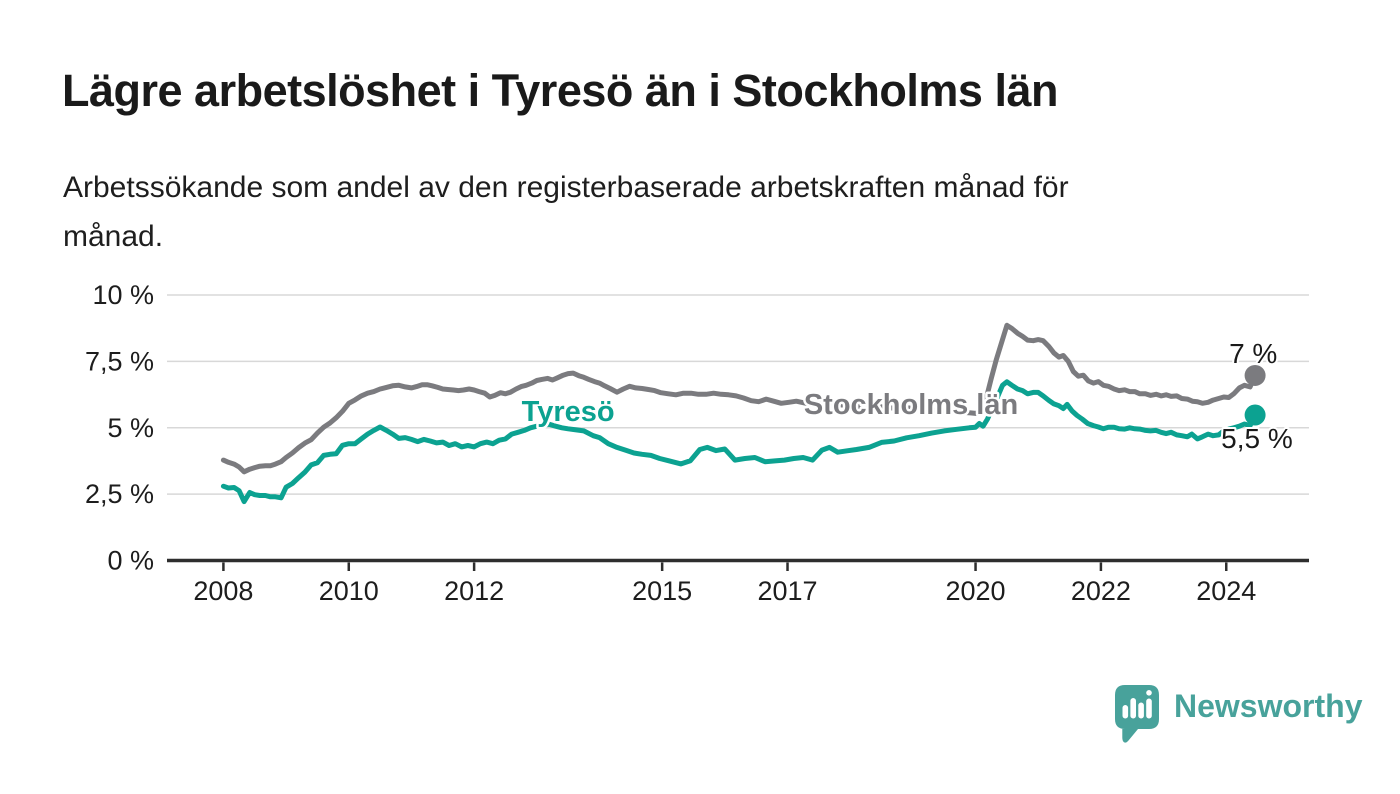 The width and height of the screenshot is (1400, 794). What do you see at coordinates (1257, 438) in the screenshot?
I see `end-value-label-tyreso: 5,5 %` at bounding box center [1257, 438].